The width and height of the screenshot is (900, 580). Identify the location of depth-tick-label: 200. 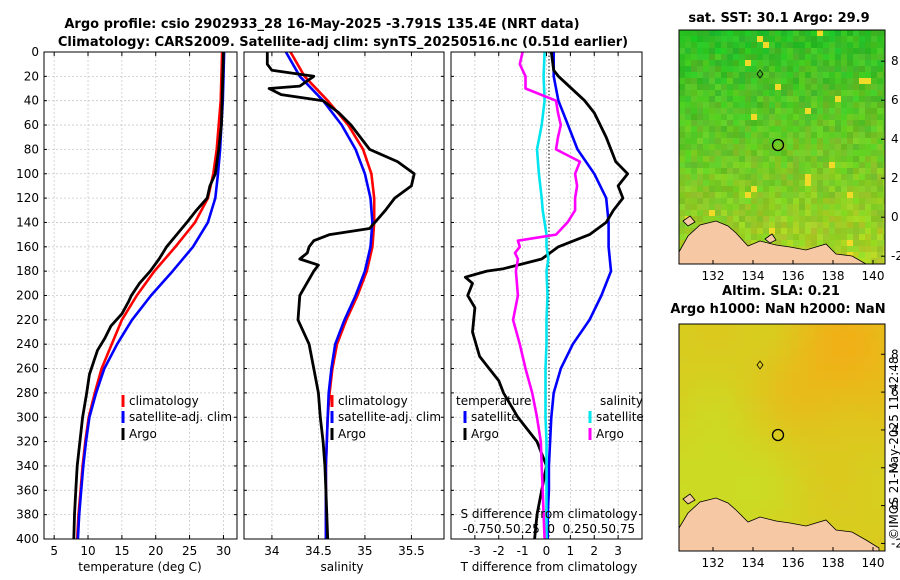
(27, 296).